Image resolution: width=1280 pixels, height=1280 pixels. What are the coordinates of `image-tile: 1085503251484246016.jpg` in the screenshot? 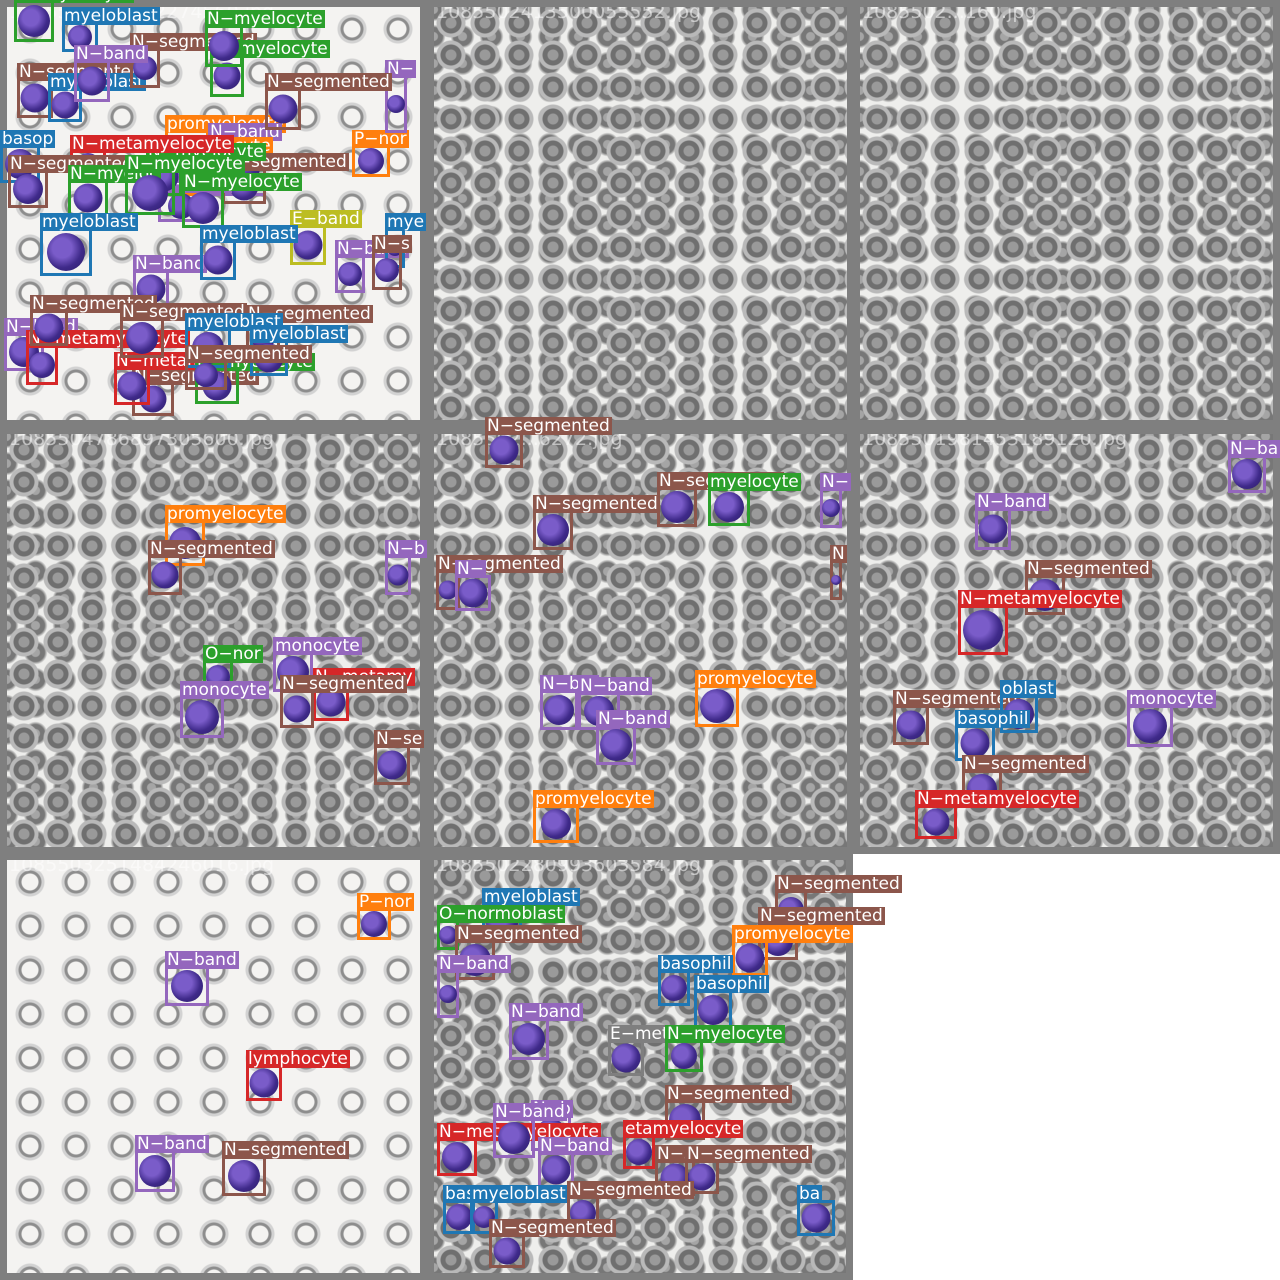 It's located at (213, 1066).